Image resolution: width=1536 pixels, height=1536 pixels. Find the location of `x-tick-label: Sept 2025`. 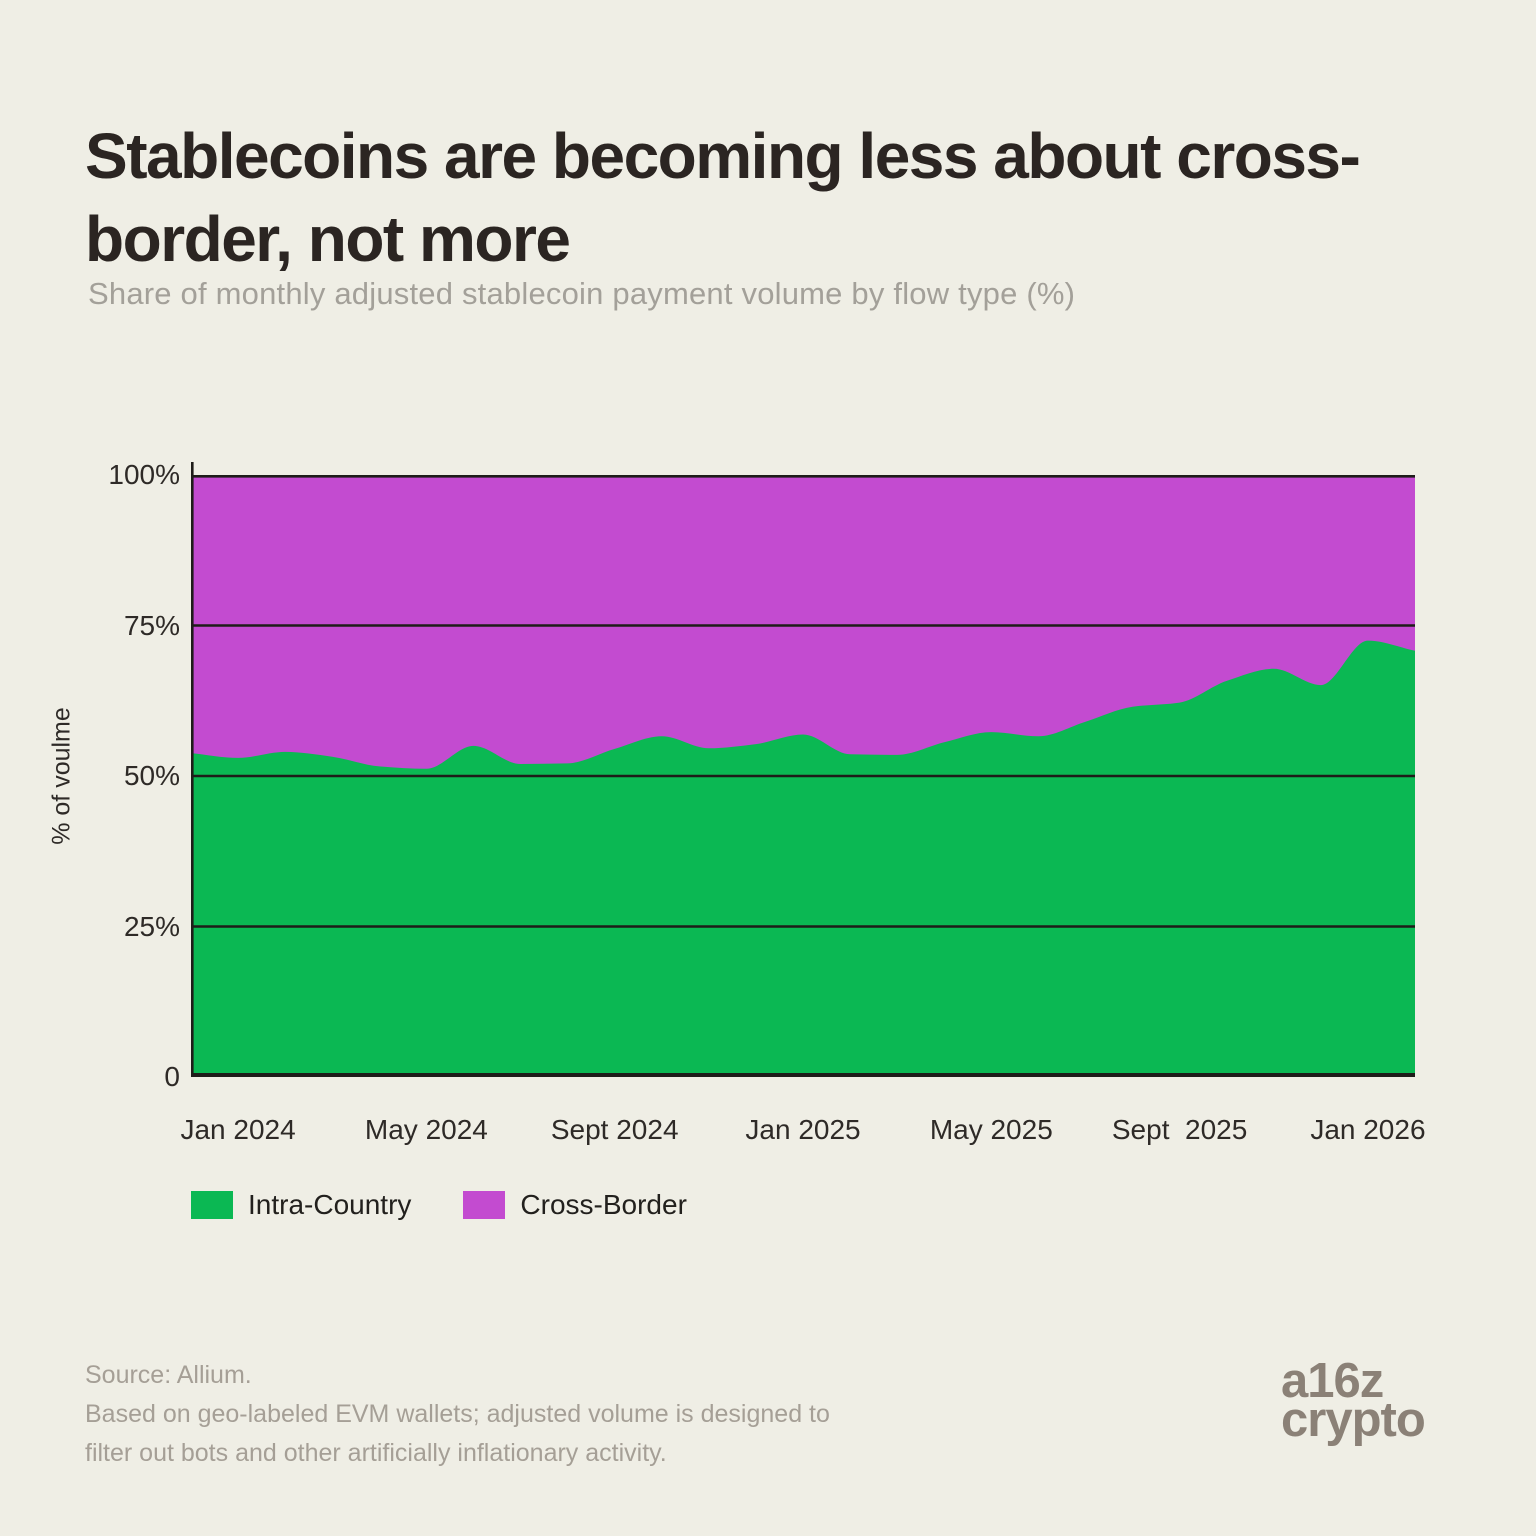

x-tick-label: Sept 2025 is located at coordinates (1179, 1129).